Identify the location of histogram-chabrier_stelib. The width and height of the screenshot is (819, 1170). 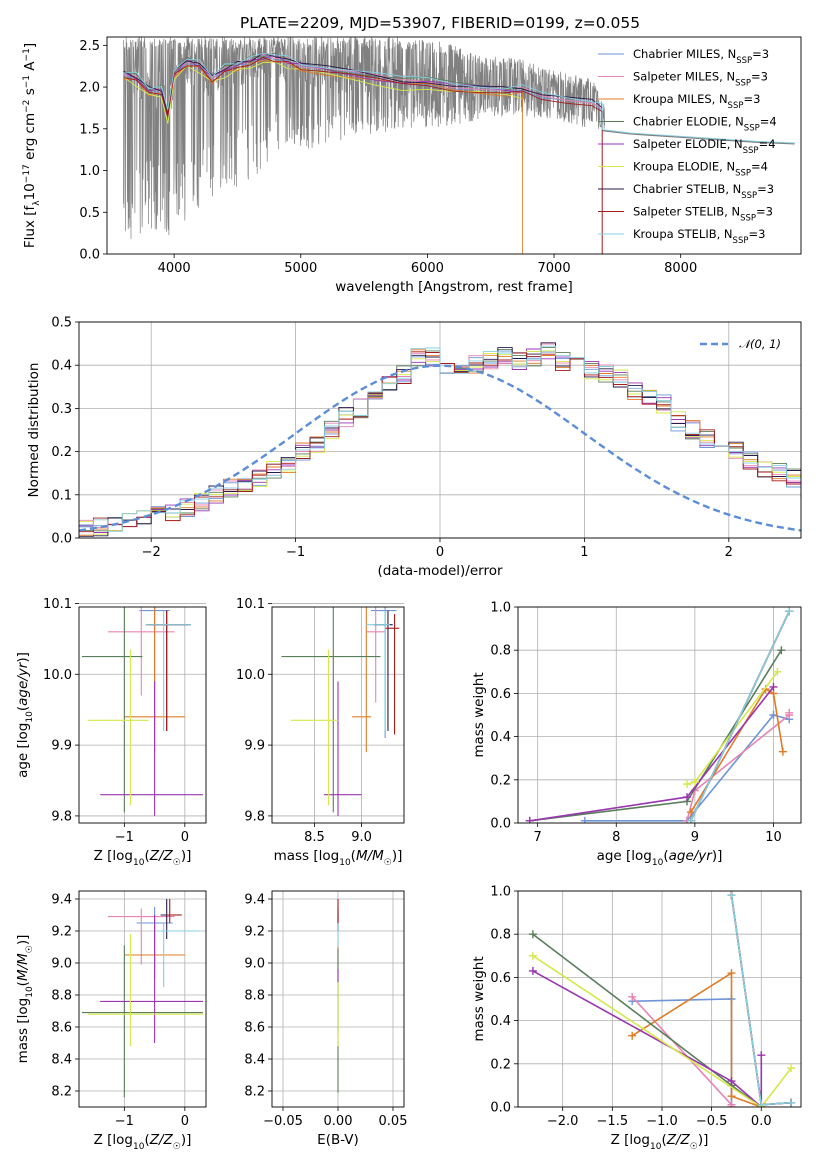
(440, 440).